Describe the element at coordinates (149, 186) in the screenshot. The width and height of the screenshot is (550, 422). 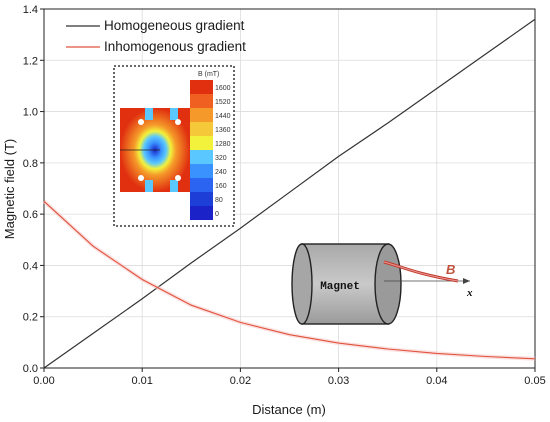
I see `pole-bottom-left` at that location.